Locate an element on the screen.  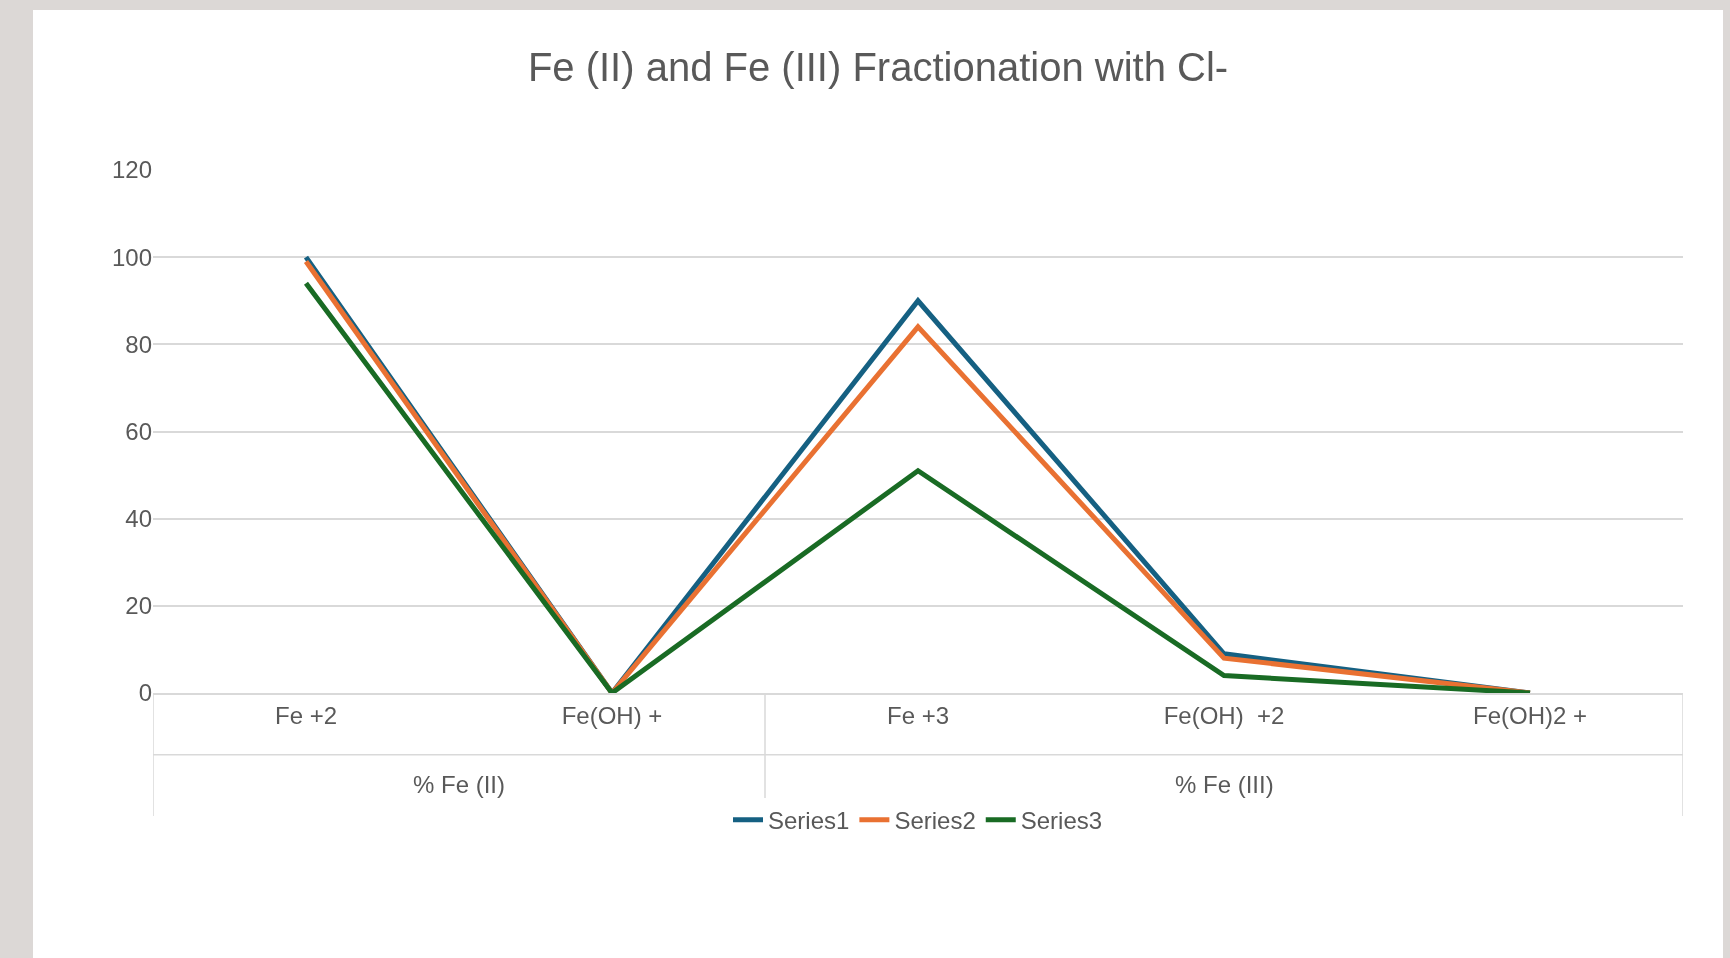
x-tick-label: Fe +2 is located at coordinates (306, 715).